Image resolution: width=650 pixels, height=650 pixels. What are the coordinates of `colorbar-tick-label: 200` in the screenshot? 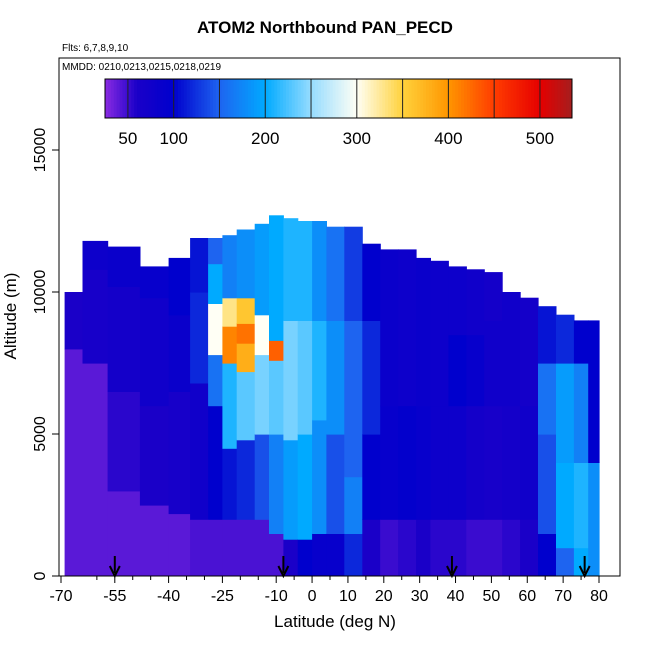 It's located at (265, 138).